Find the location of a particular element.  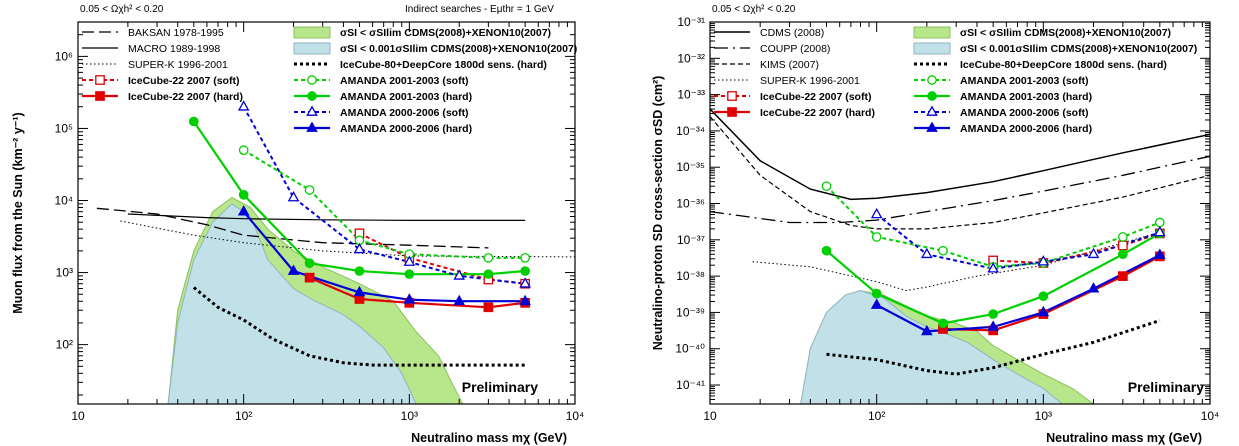

y-tick-label: 10⁶ is located at coordinates (64, 56).